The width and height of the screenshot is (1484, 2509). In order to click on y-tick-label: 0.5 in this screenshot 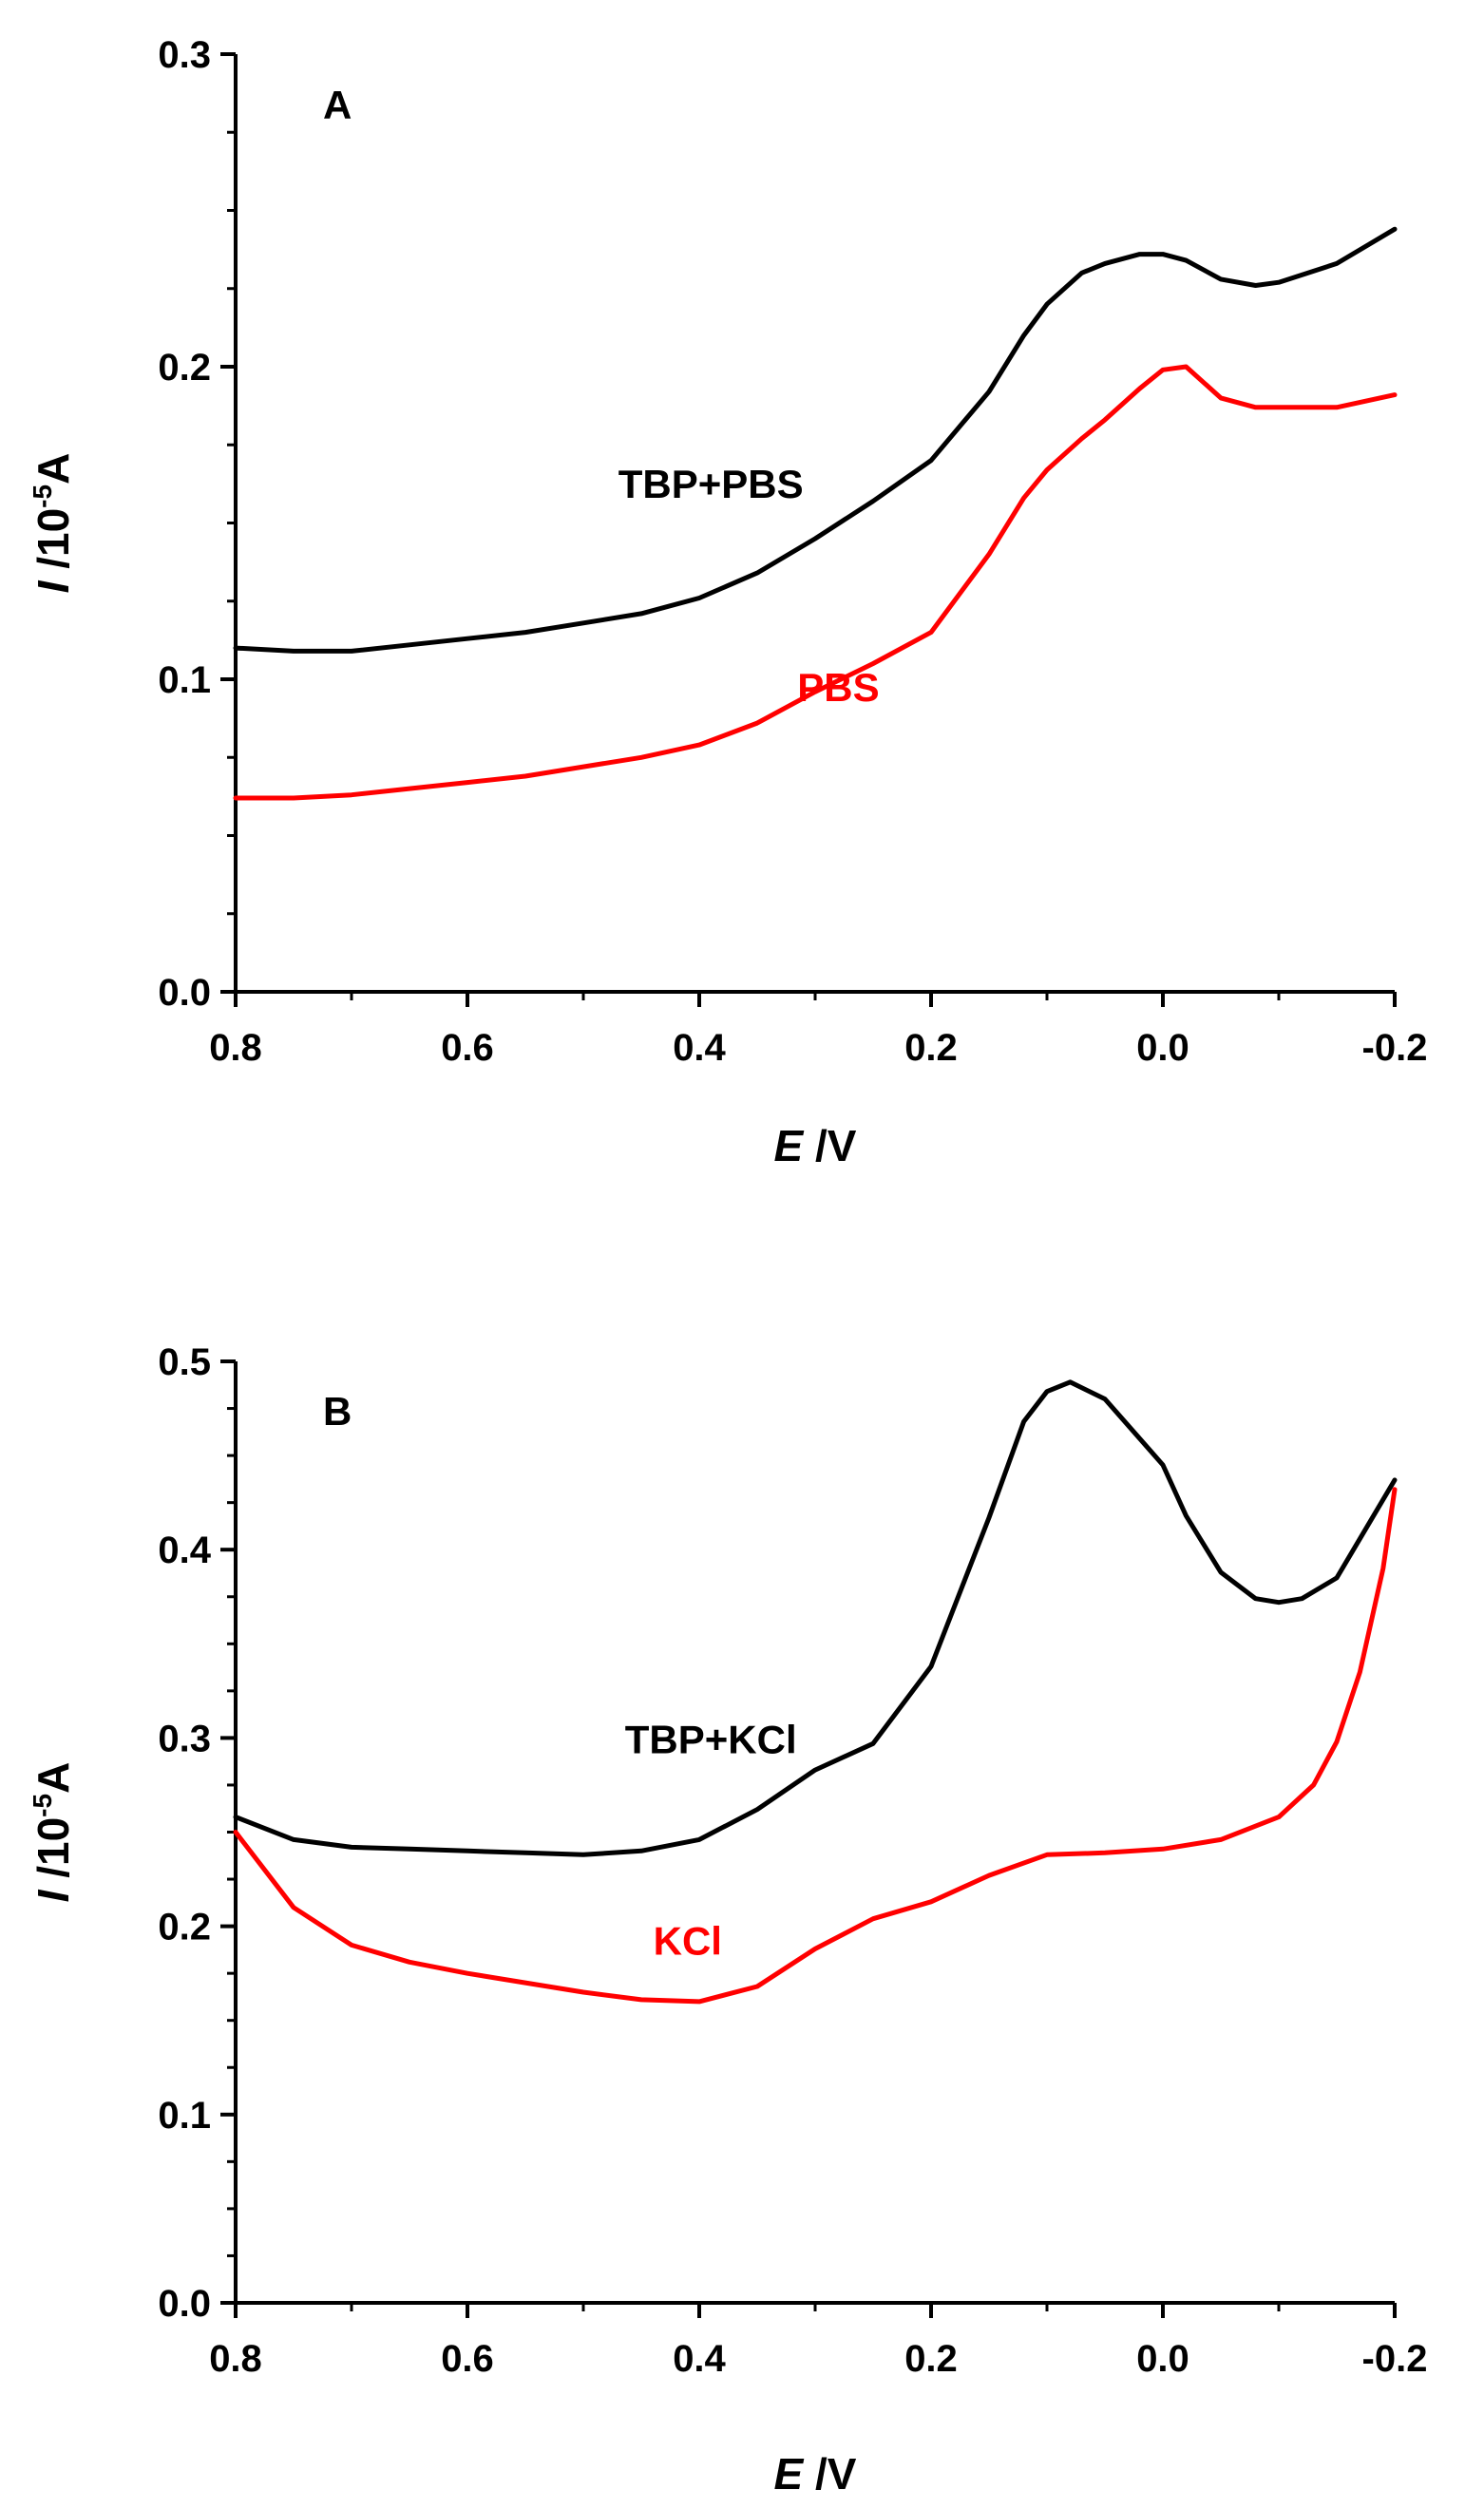, I will do `click(184, 1362)`.